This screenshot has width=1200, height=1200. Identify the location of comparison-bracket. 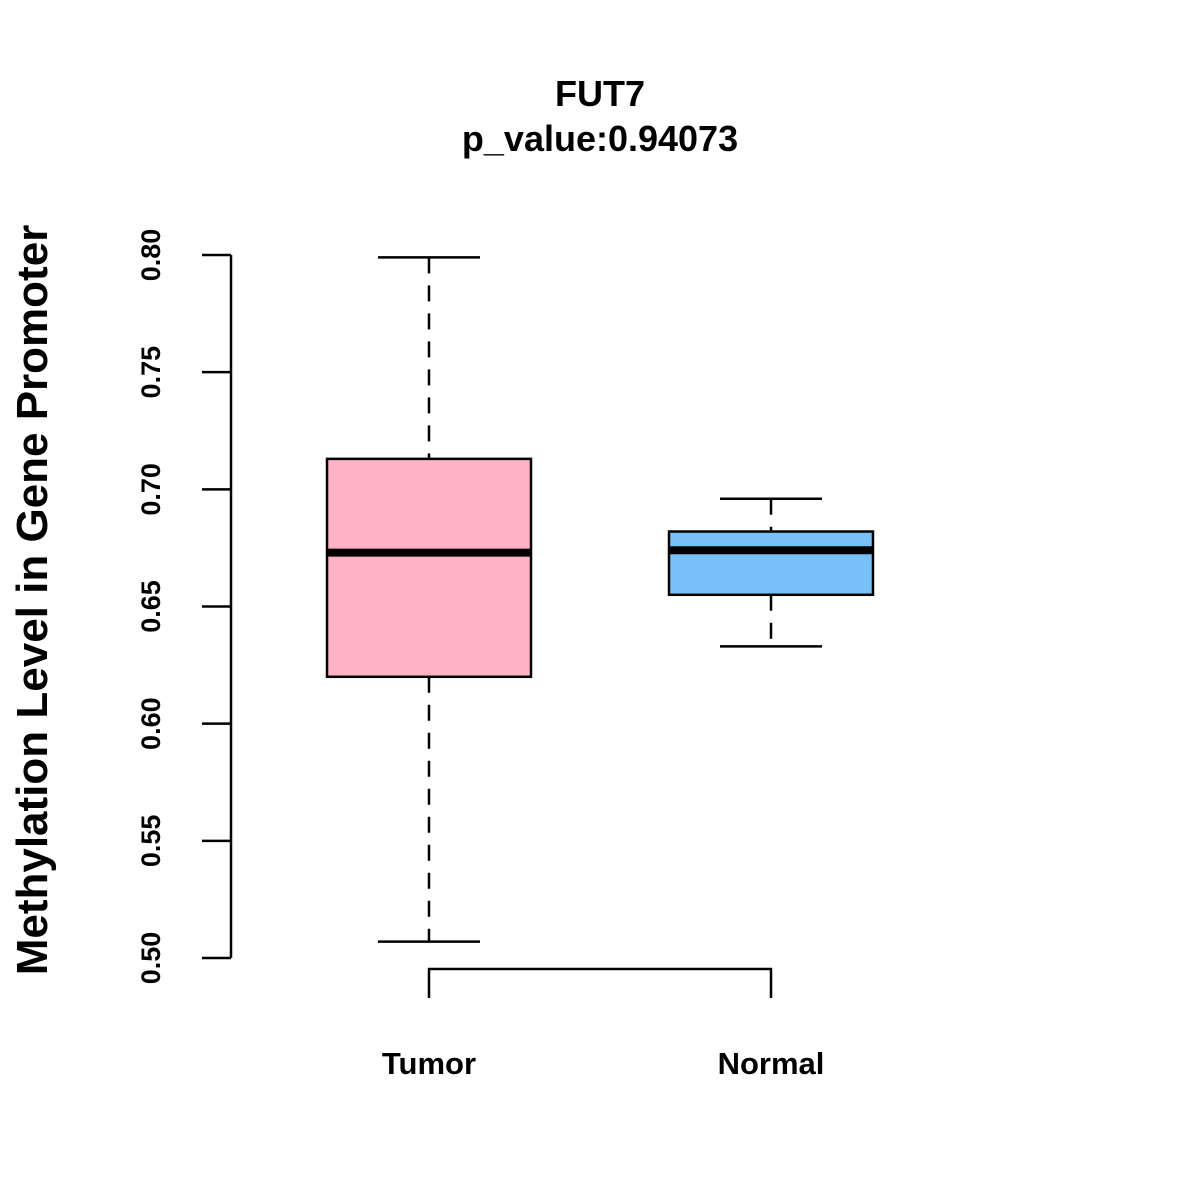
(600, 982).